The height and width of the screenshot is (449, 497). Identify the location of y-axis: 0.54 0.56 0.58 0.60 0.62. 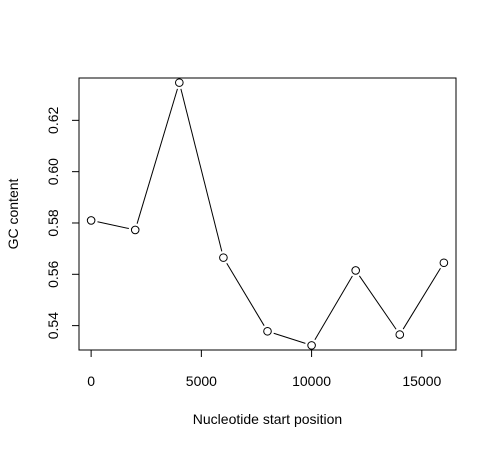
(62, 223).